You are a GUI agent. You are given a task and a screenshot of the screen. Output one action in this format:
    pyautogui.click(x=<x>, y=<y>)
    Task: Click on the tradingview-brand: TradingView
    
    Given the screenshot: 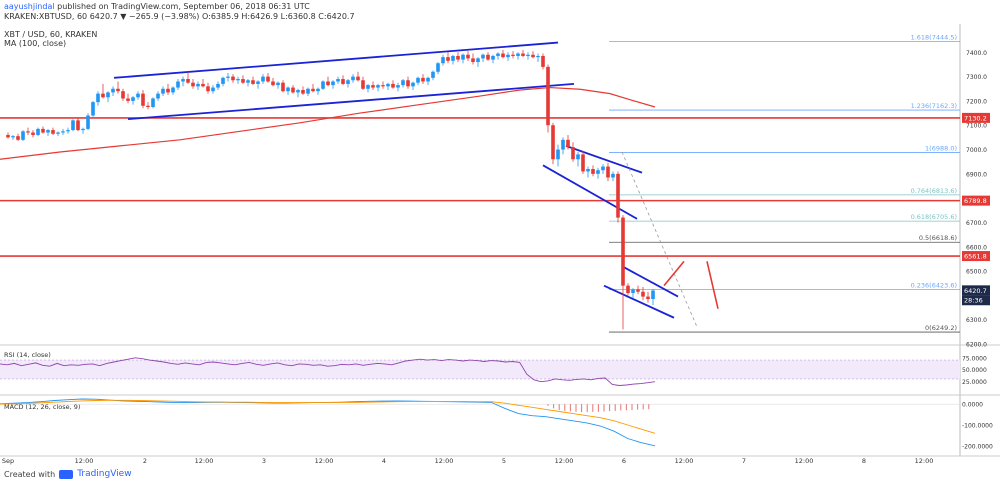 What is the action you would take?
    pyautogui.click(x=104, y=474)
    